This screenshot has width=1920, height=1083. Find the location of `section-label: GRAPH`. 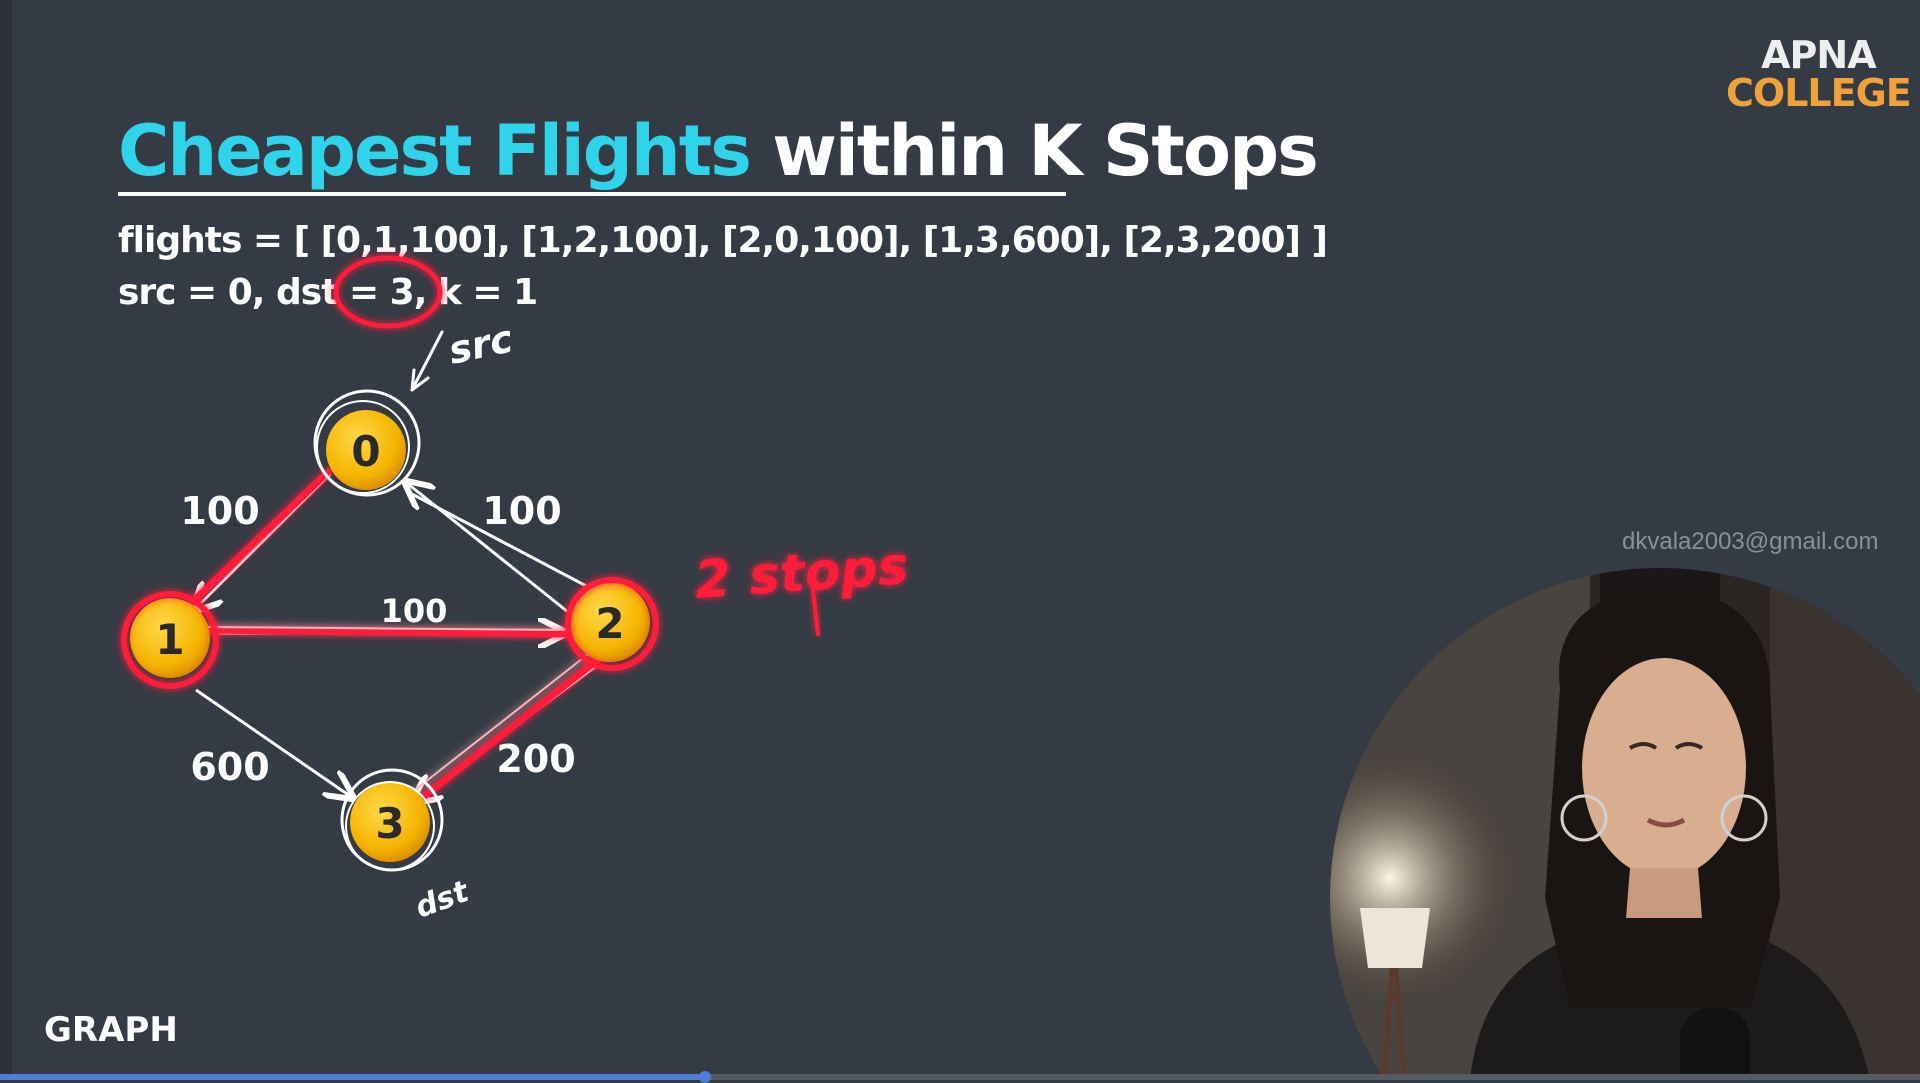

section-label: GRAPH is located at coordinates (111, 1030).